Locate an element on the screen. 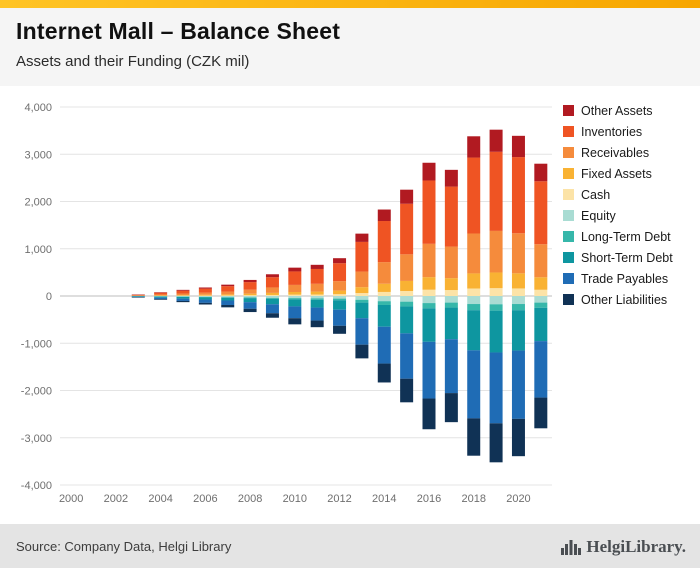  legend-item: Long-Term Debt is located at coordinates (630, 236).